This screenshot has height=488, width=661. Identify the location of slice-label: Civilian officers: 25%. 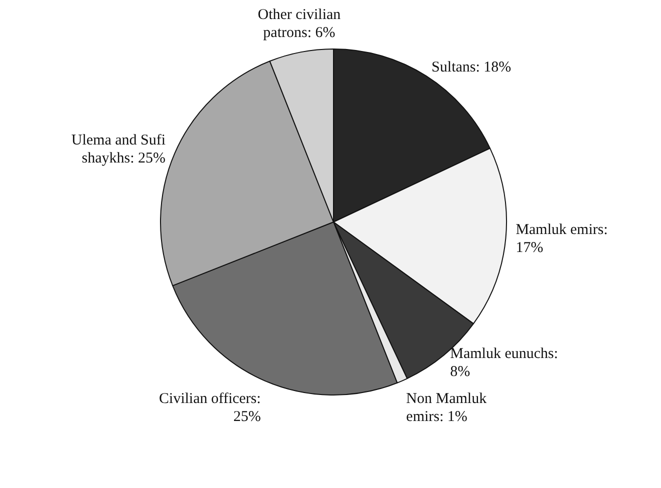
(210, 407).